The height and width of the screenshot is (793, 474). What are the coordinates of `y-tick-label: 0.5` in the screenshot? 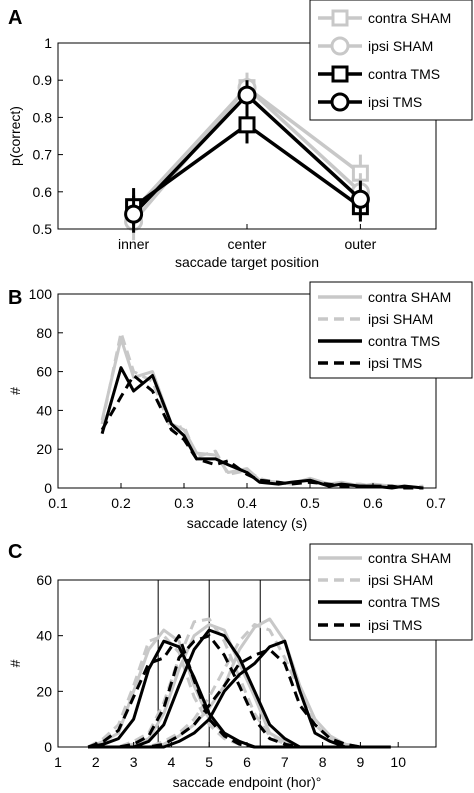 It's located at (43, 229).